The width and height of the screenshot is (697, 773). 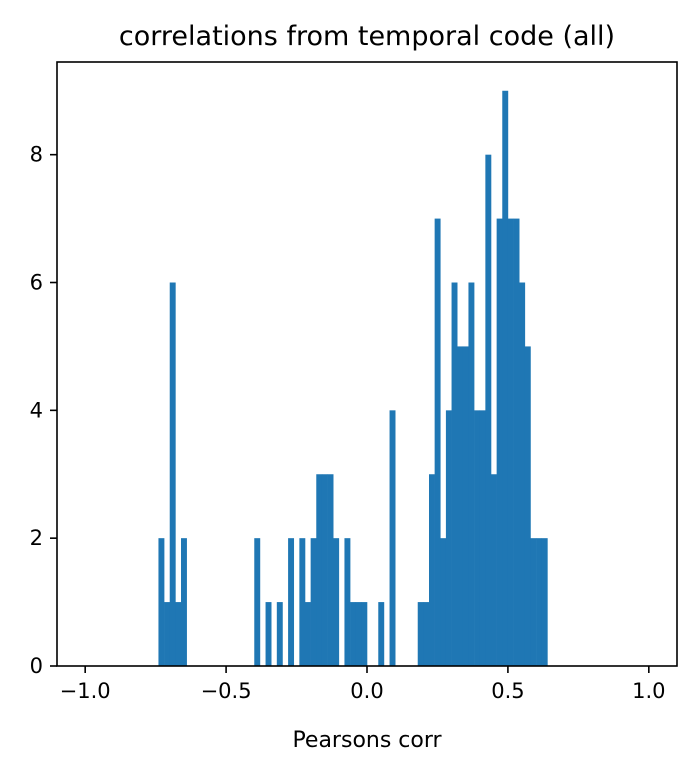 I want to click on y-tick-label: 0, so click(x=36, y=666).